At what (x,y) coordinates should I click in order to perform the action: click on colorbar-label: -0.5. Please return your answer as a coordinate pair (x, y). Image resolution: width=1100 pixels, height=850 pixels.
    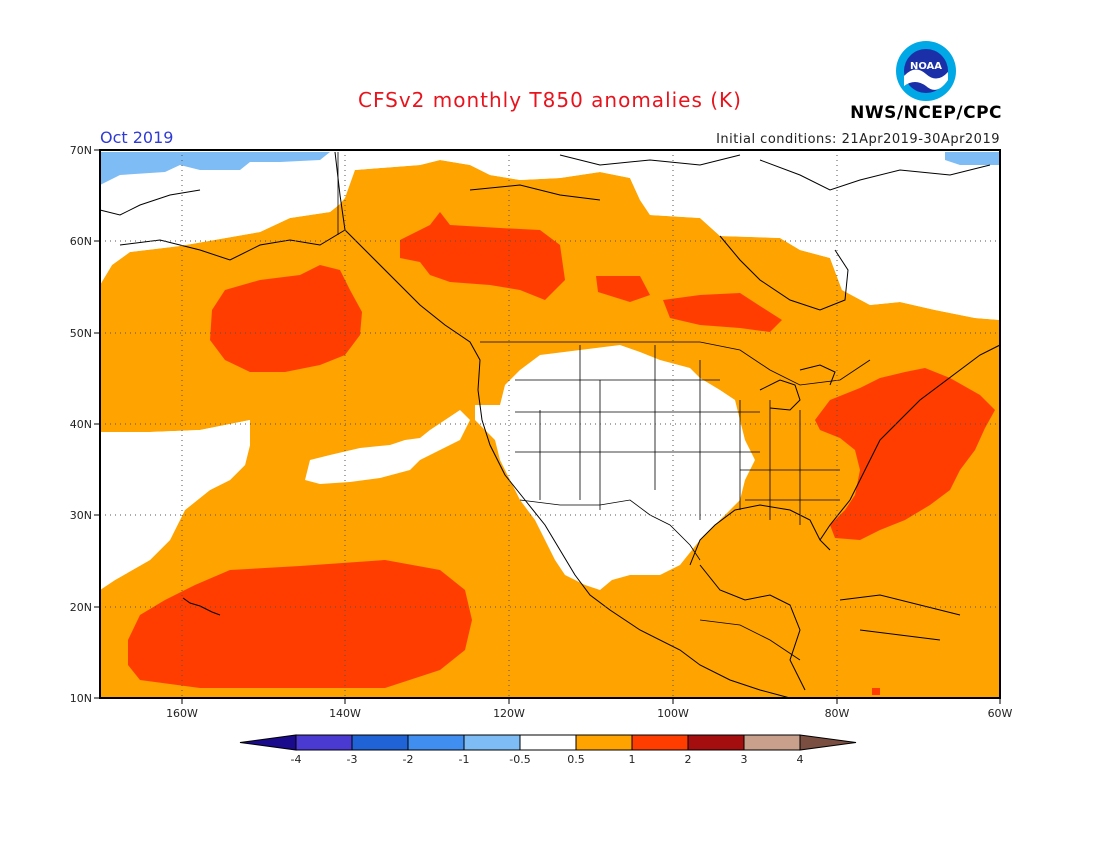
    Looking at the image, I should click on (519, 759).